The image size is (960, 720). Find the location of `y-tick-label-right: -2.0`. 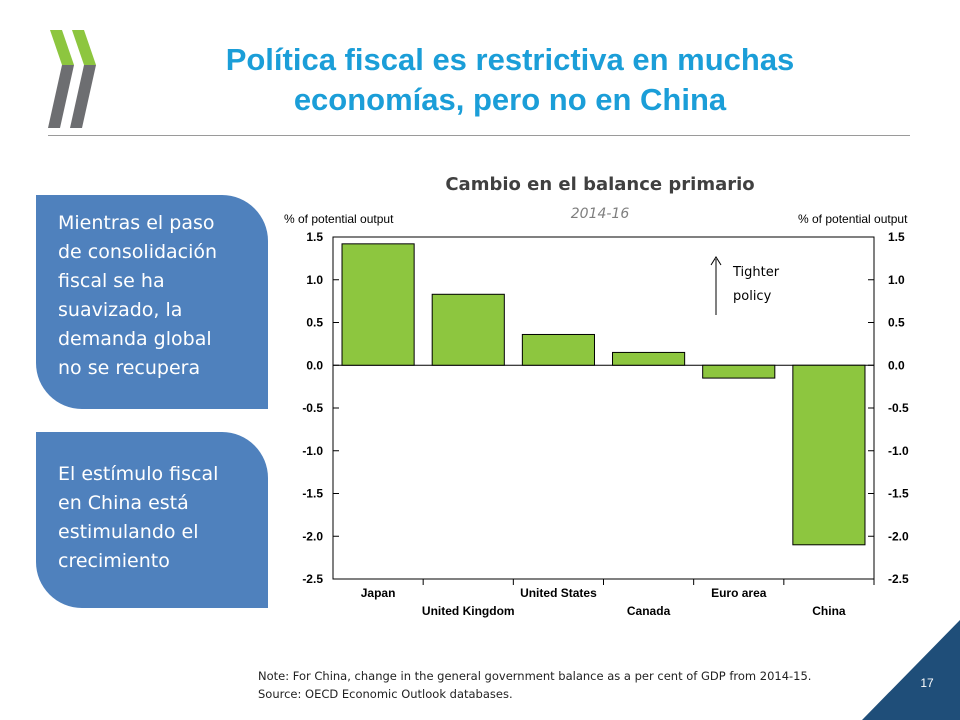

y-tick-label-right: -2.0 is located at coordinates (898, 536).